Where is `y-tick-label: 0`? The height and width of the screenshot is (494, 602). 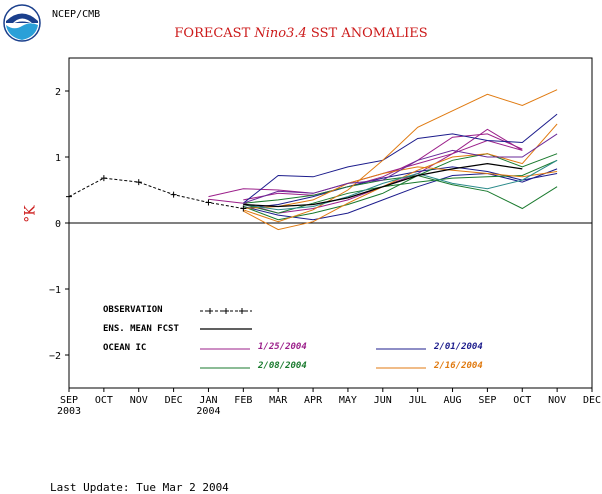 y-tick-label: 0 is located at coordinates (58, 224).